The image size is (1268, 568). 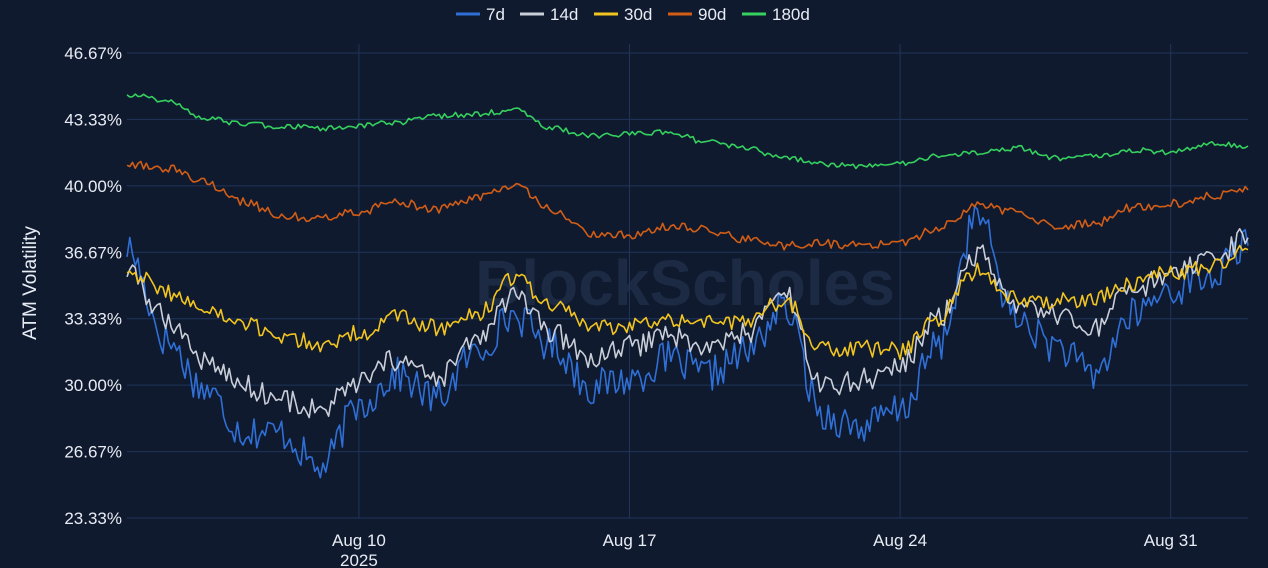 I want to click on y-tick-label: 46.67%, so click(x=93, y=53).